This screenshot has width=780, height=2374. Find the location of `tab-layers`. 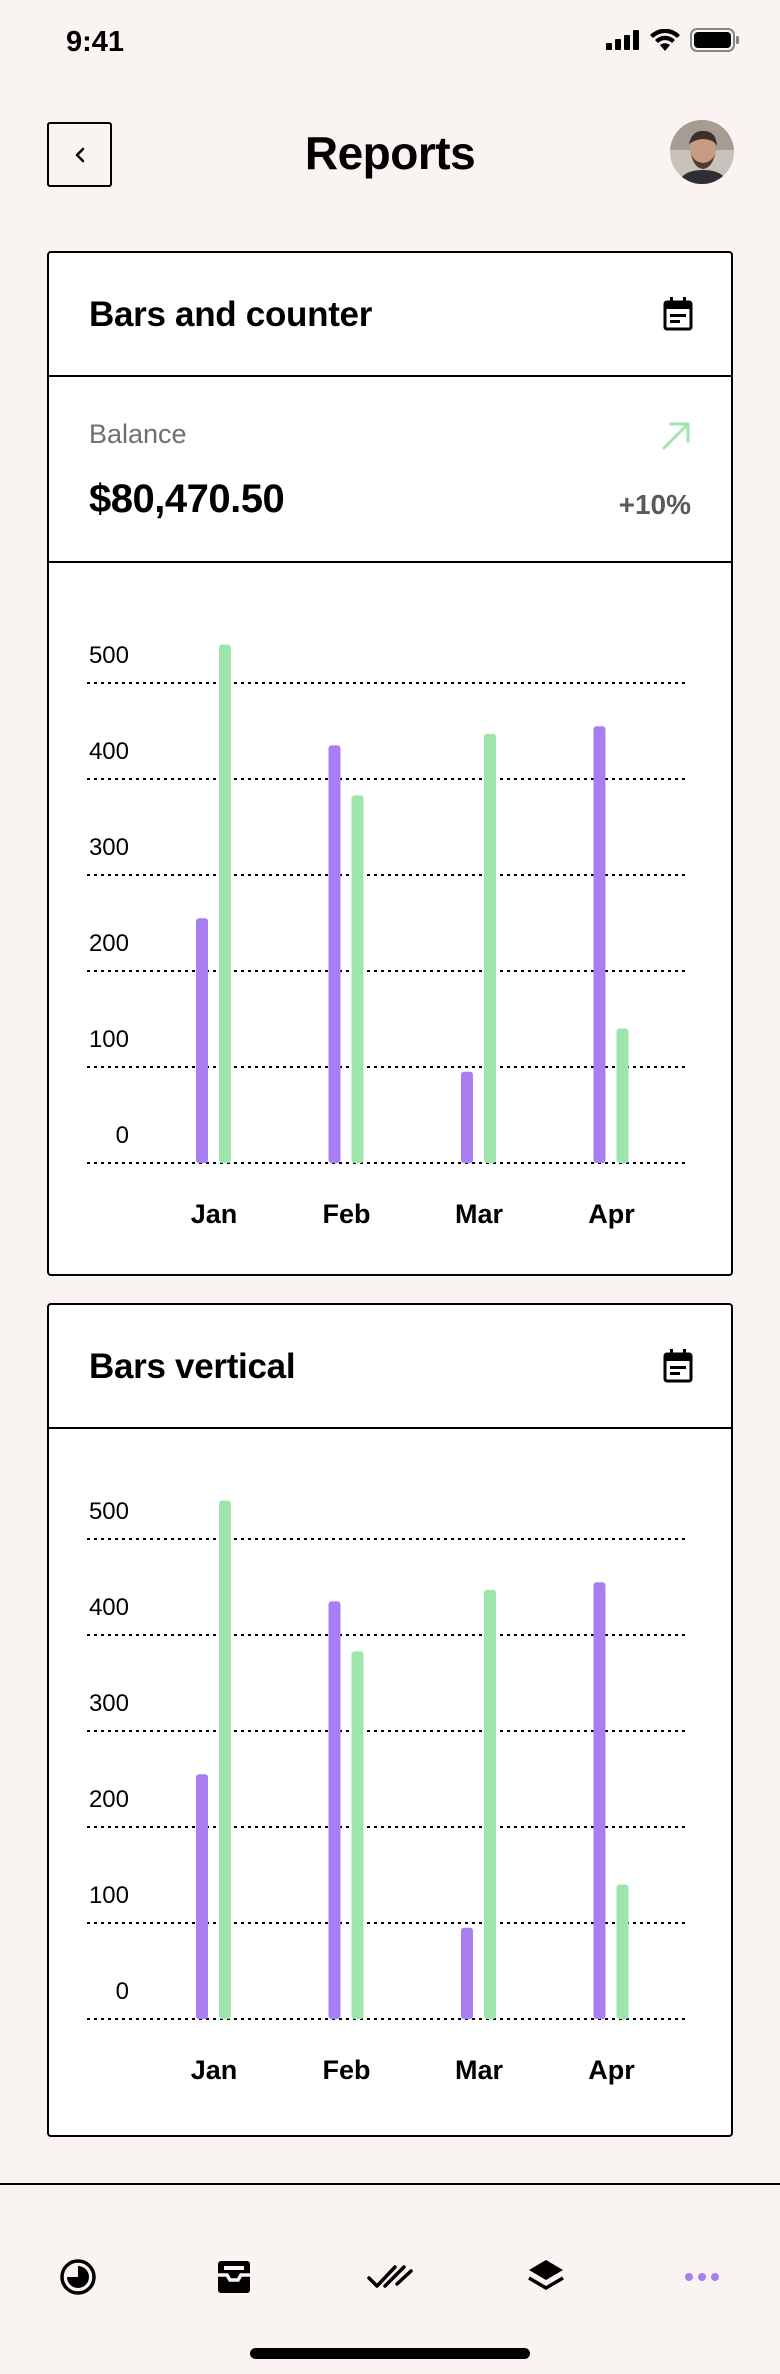

tab-layers is located at coordinates (546, 2277).